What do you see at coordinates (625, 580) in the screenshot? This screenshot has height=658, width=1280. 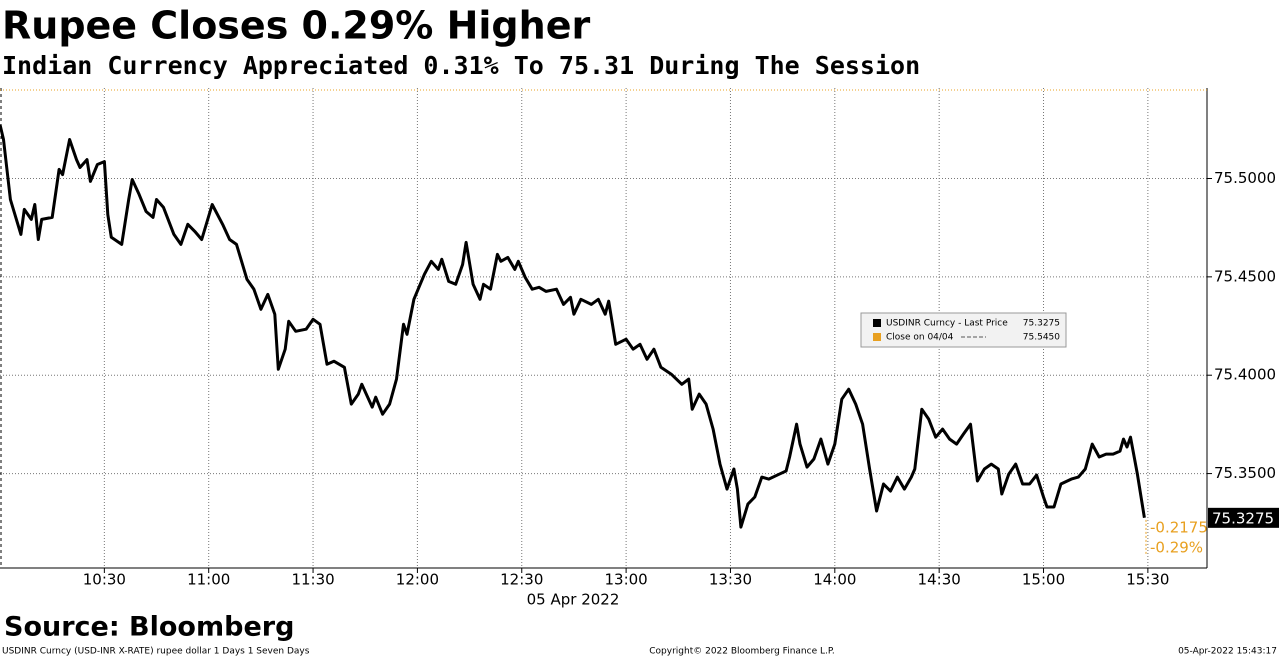 I see `x-tick-label: 13:00` at bounding box center [625, 580].